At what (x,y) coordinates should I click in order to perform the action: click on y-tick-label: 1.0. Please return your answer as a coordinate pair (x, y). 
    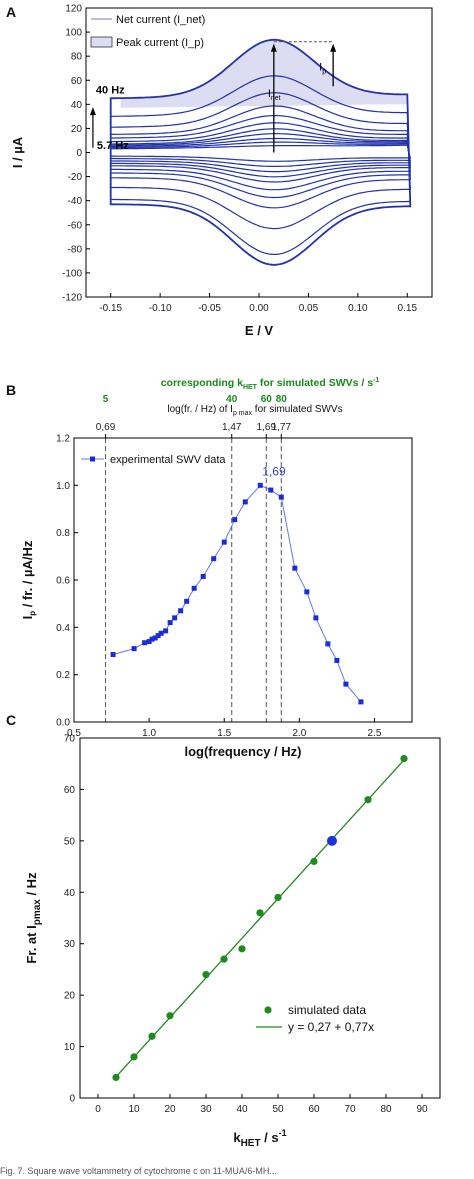
    Looking at the image, I should click on (63, 486).